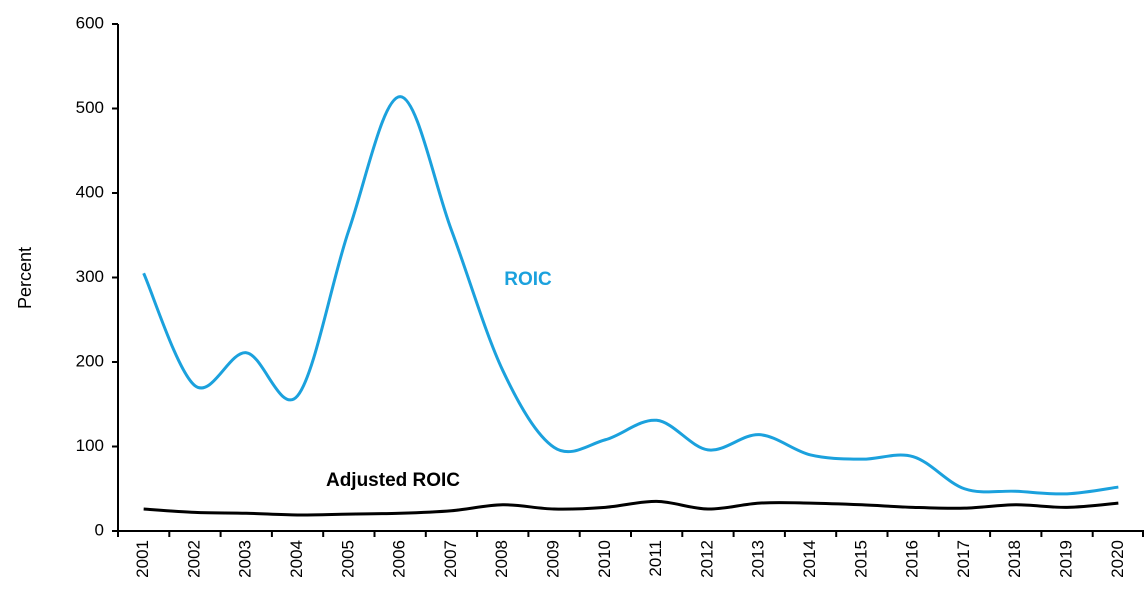 The width and height of the screenshot is (1144, 597). I want to click on x-tick-label: 2009, so click(553, 559).